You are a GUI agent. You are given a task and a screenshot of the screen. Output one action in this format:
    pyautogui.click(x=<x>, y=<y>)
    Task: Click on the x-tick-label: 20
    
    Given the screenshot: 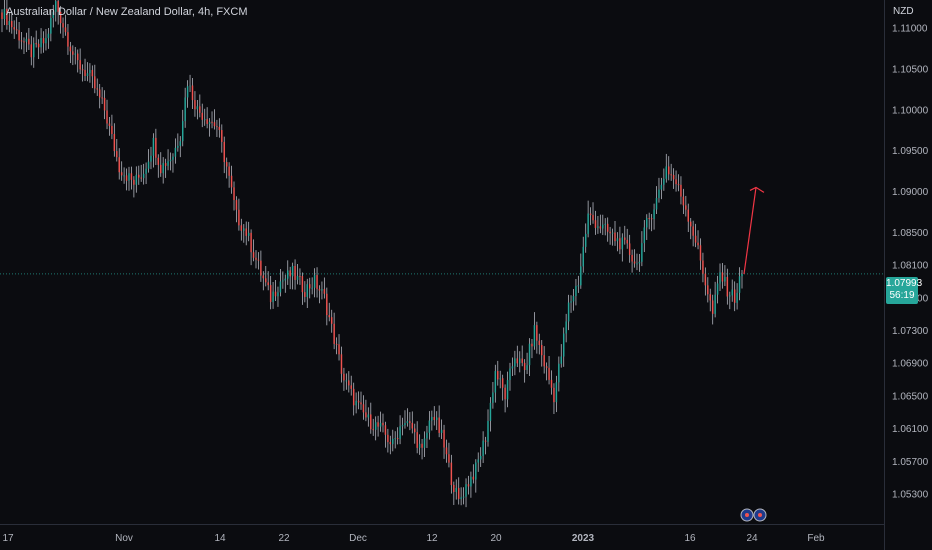 What is the action you would take?
    pyautogui.click(x=496, y=538)
    